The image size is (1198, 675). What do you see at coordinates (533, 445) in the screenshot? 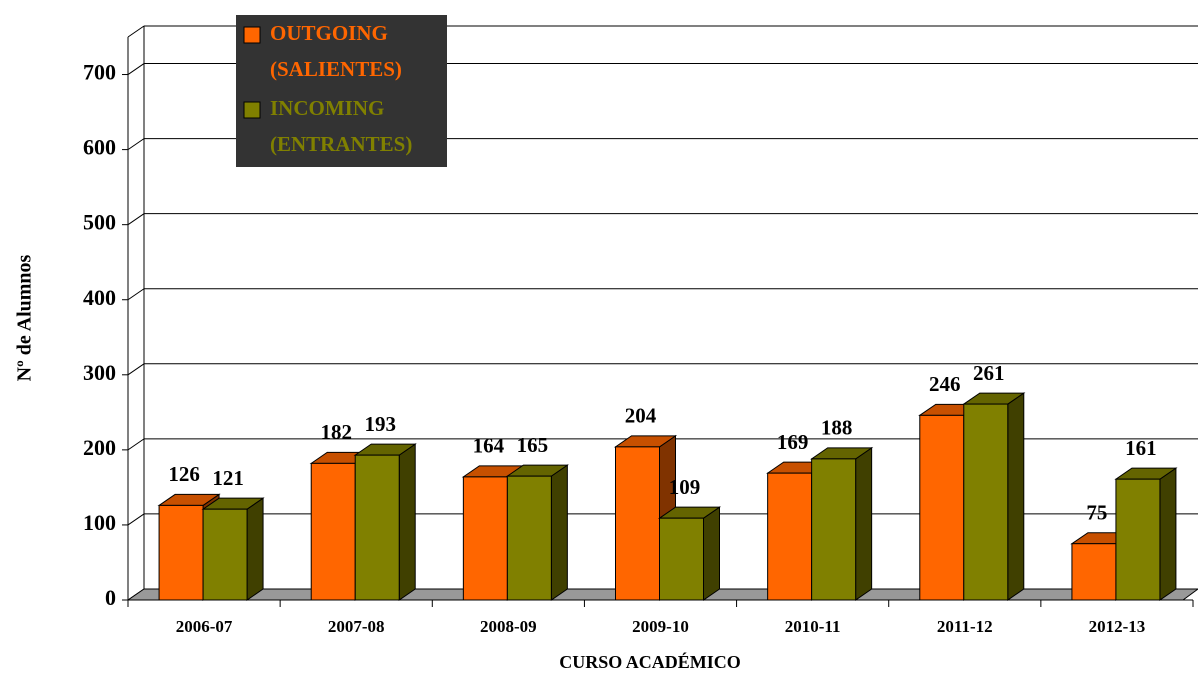
I see `value-label: 165` at bounding box center [533, 445].